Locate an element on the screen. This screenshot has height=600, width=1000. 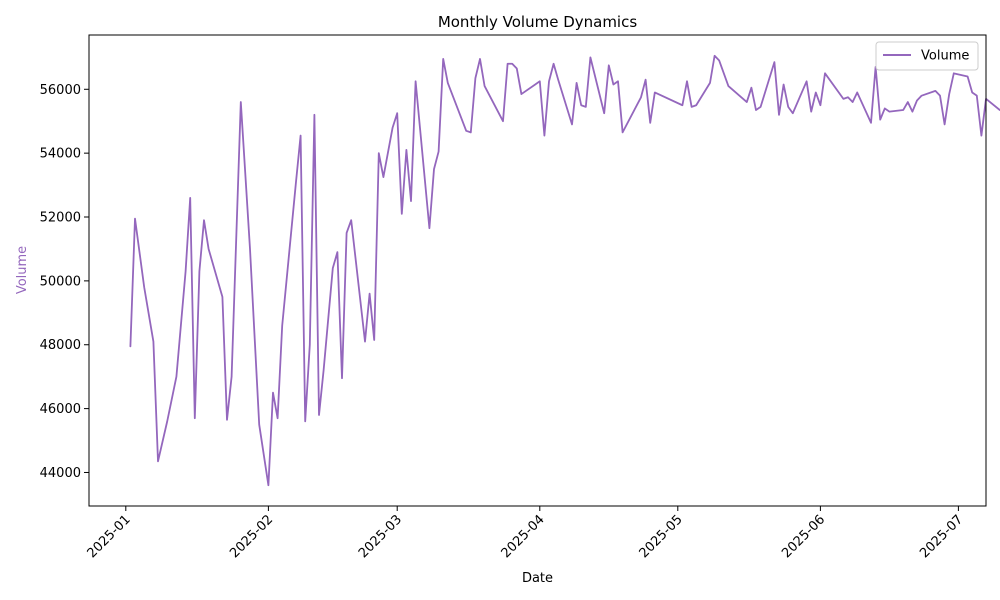
legend-box is located at coordinates (927, 56).